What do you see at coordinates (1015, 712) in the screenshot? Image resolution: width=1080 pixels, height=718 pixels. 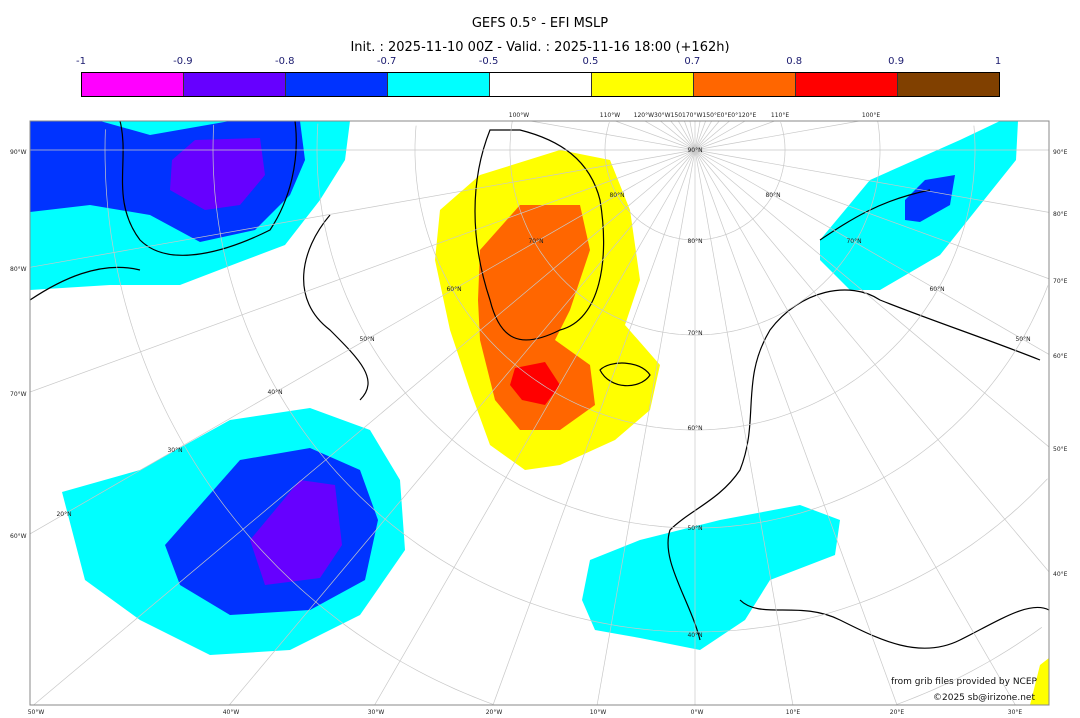 I see `map-coordinate-label: 30°E` at bounding box center [1015, 712].